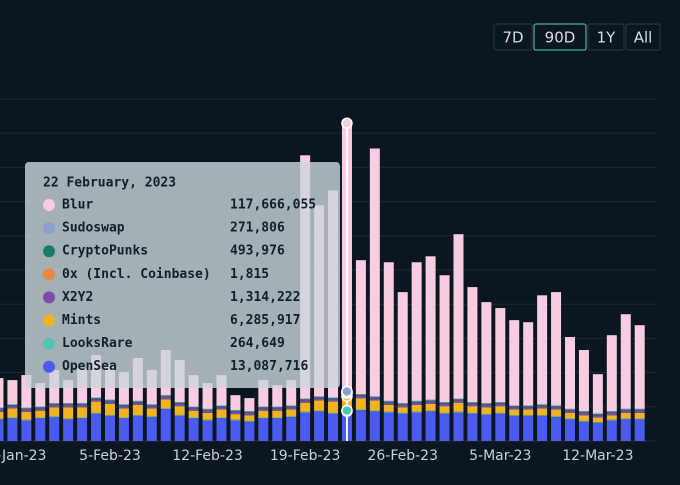 The image size is (680, 485). I want to click on x-tick-label: 12-Feb-23, so click(207, 456).